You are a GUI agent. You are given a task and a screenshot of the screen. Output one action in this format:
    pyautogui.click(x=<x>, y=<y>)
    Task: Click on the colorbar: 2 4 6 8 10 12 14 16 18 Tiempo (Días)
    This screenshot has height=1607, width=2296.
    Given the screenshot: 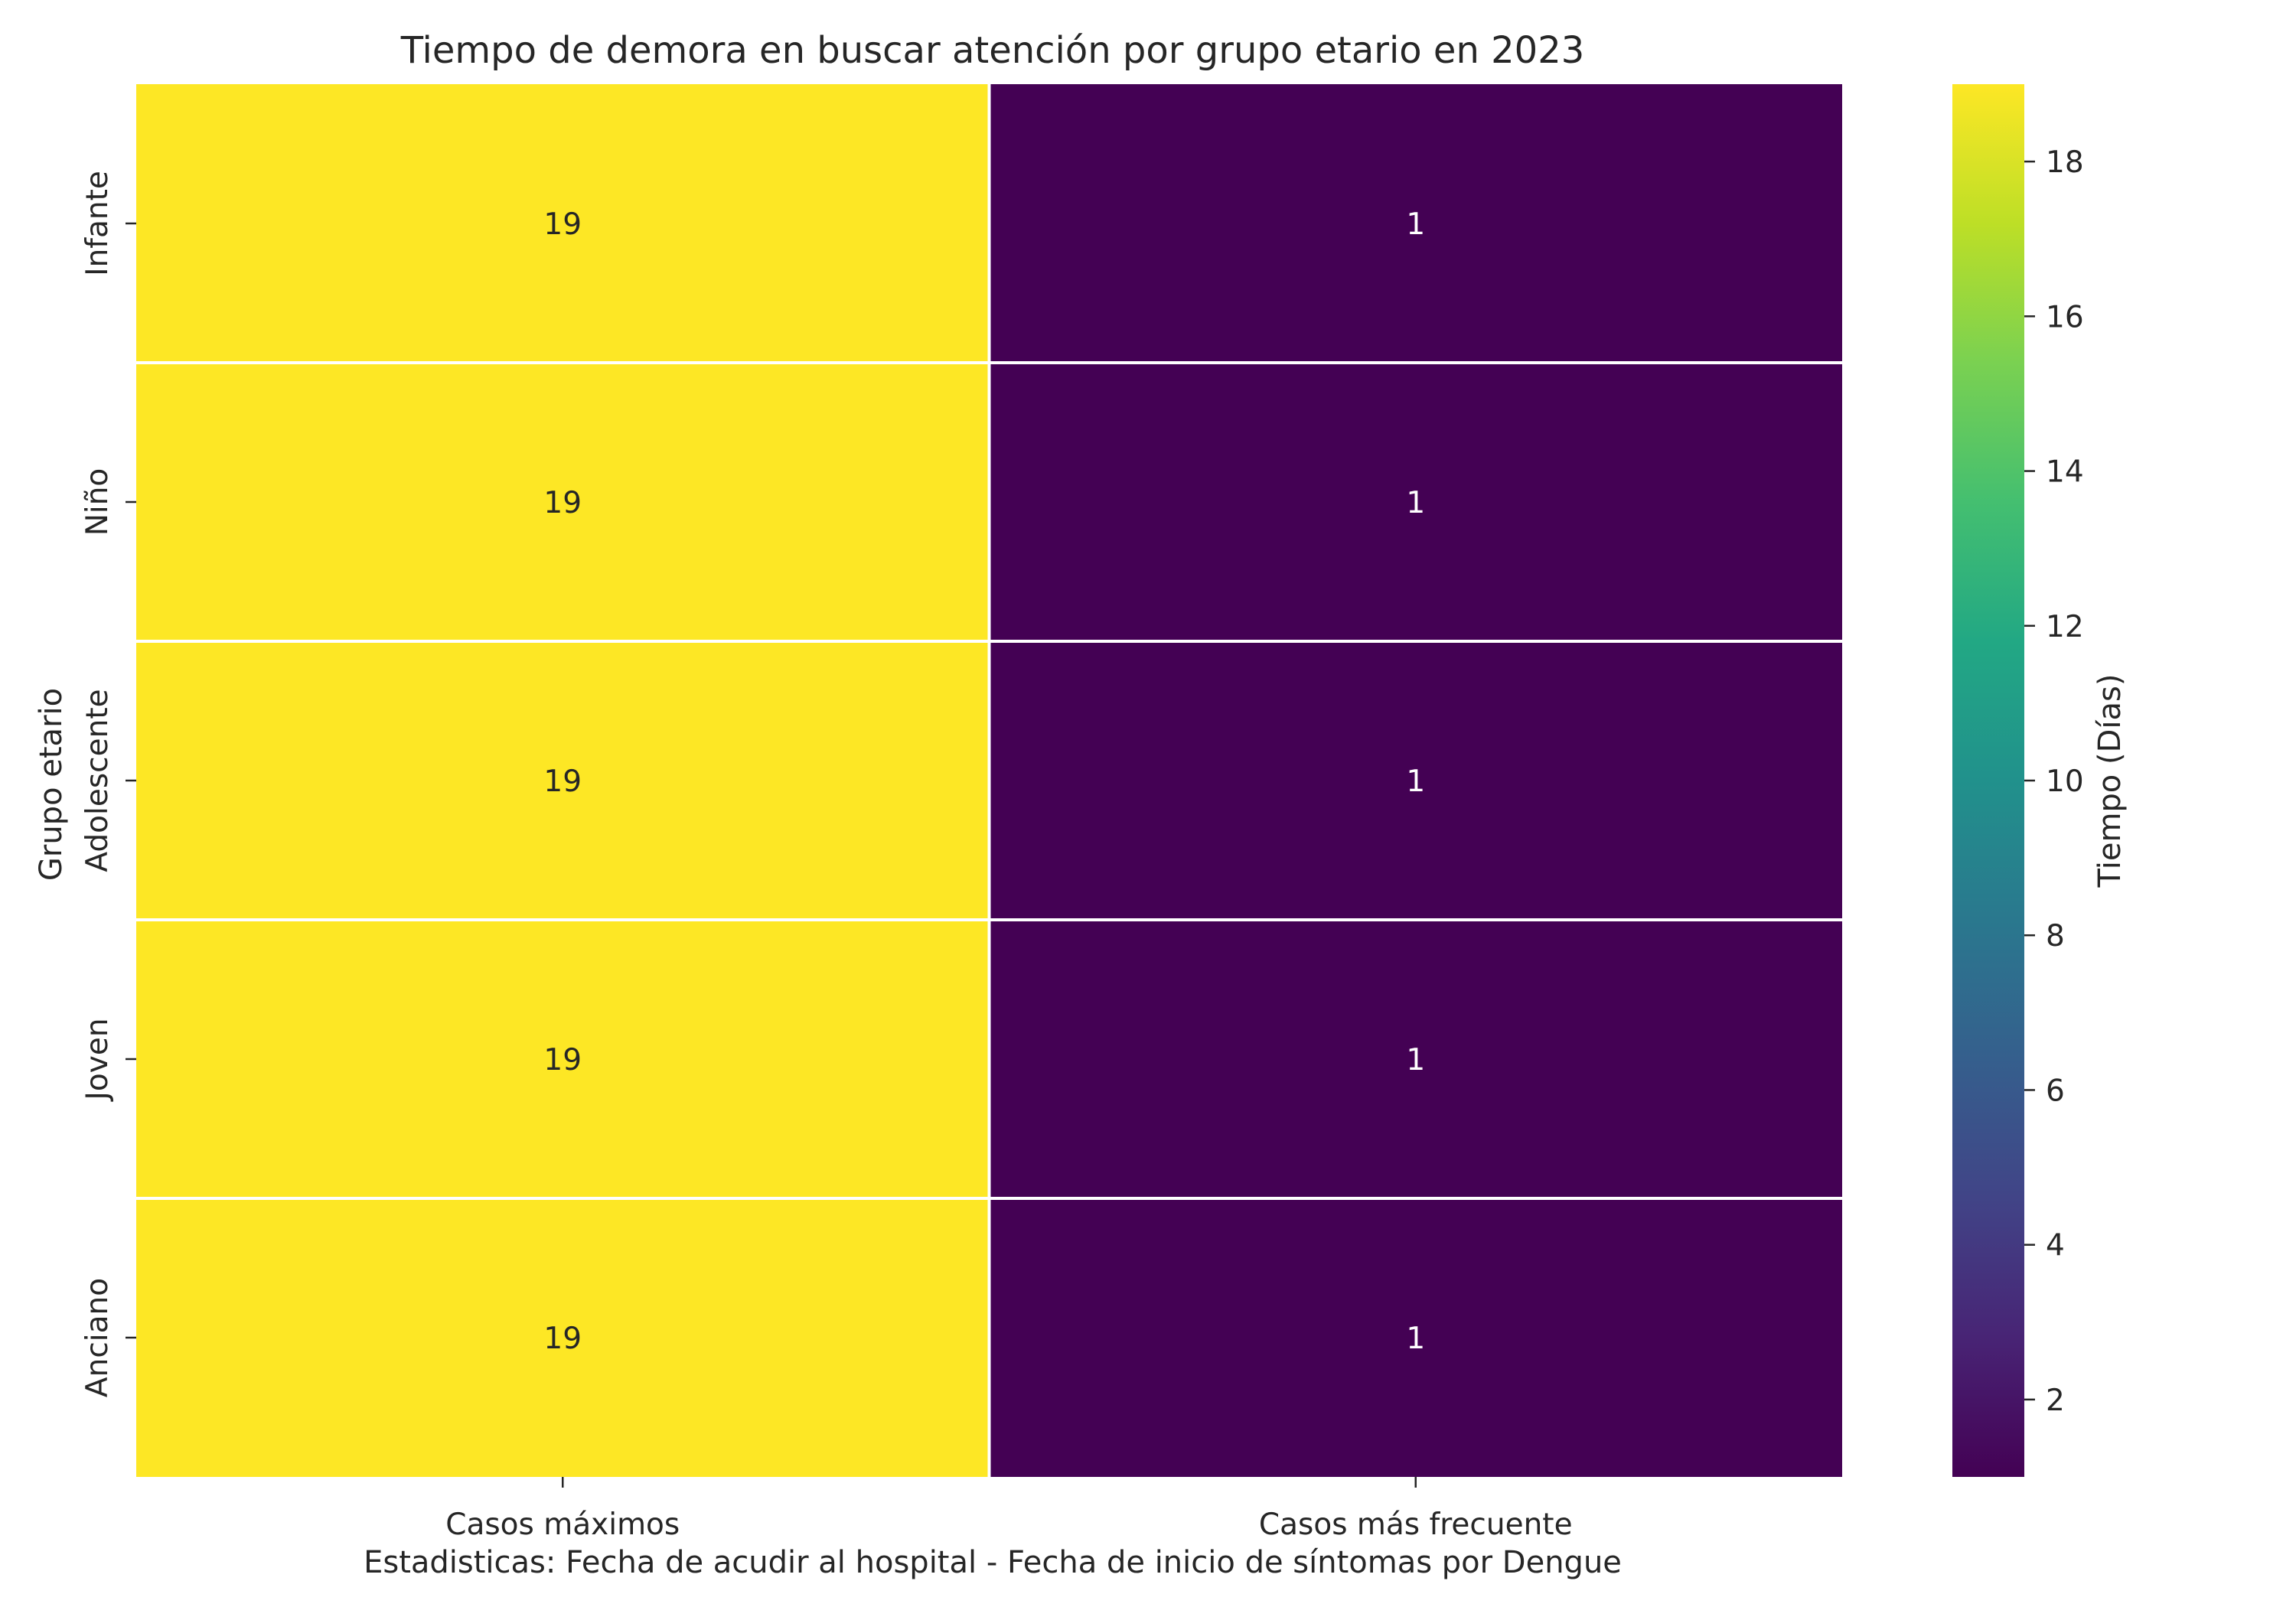 What is the action you would take?
    pyautogui.click(x=2040, y=781)
    